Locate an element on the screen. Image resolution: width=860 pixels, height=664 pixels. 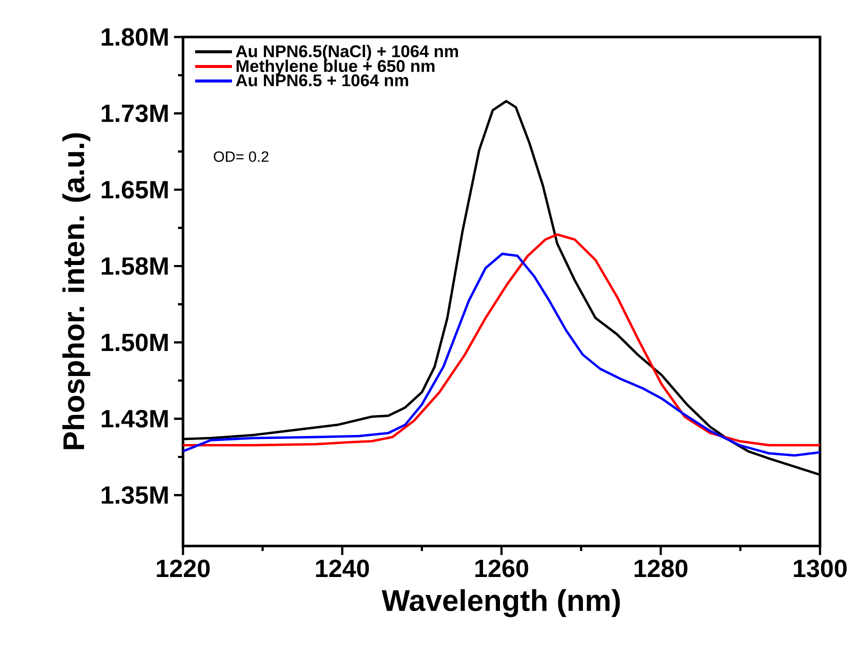
x-tick-label: 1260 is located at coordinates (501, 569).